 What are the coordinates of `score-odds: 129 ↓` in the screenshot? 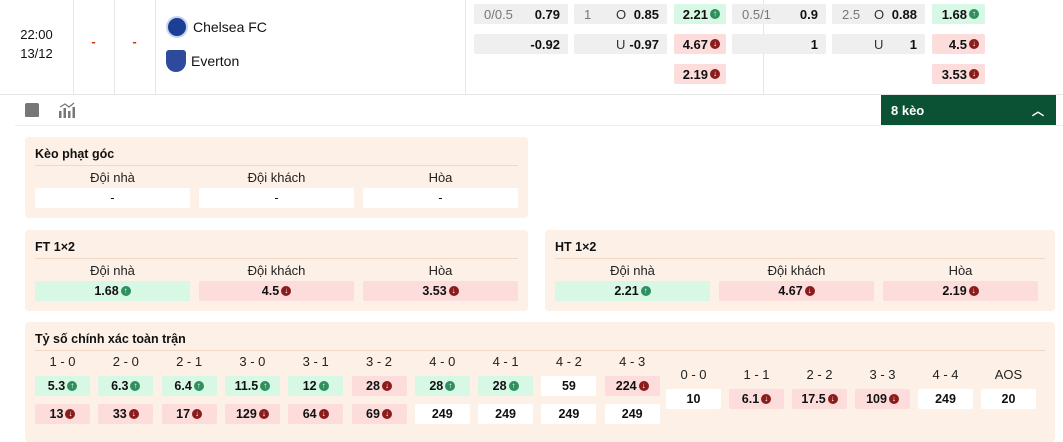 It's located at (252, 414).